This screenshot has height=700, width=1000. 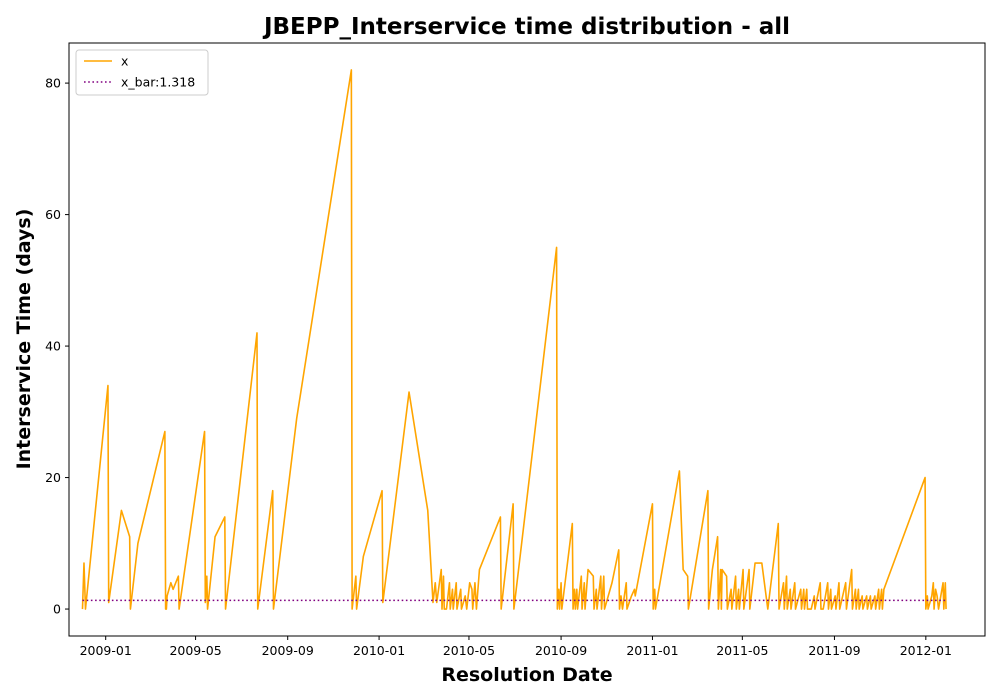 I want to click on legend-label-x: x, so click(x=124, y=61).